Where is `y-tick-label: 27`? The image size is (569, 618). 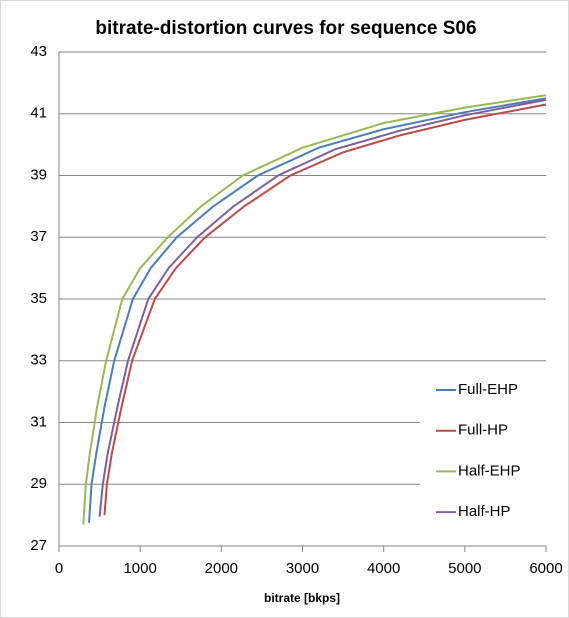
y-tick-label: 27 is located at coordinates (38, 545).